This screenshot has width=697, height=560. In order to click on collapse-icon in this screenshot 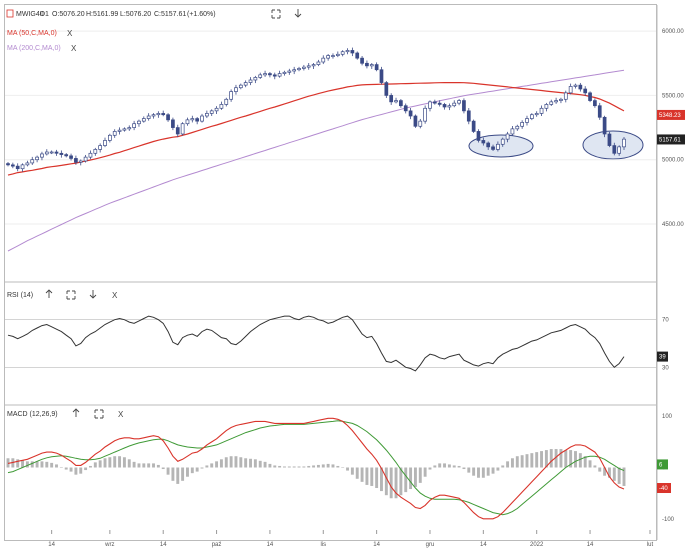, I will do `click(10, 13)`.